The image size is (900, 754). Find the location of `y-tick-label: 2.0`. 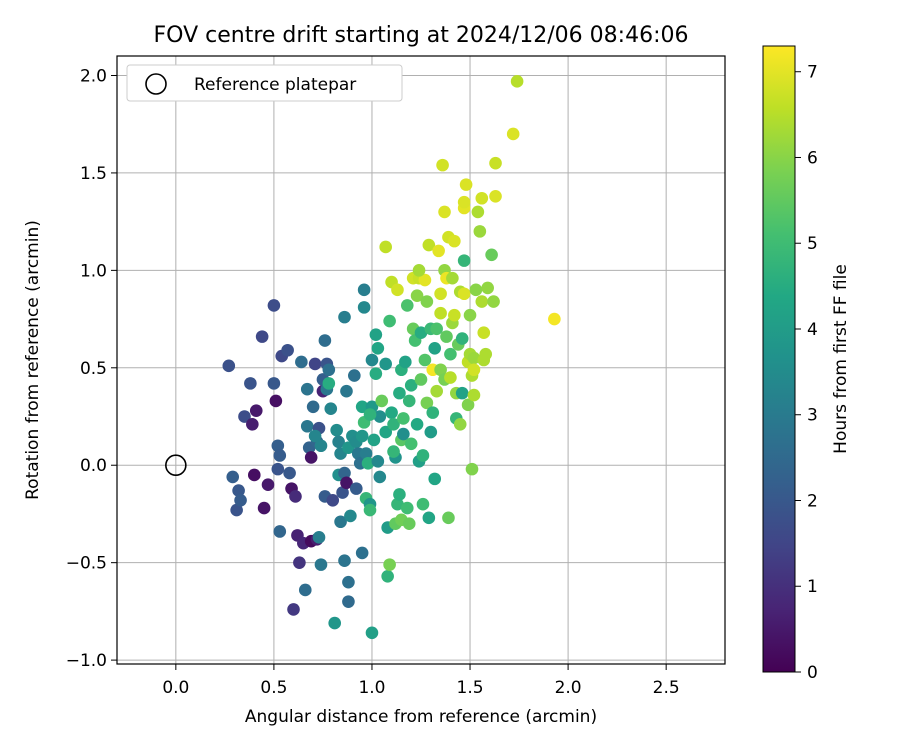

y-tick-label: 2.0 is located at coordinates (93, 76).